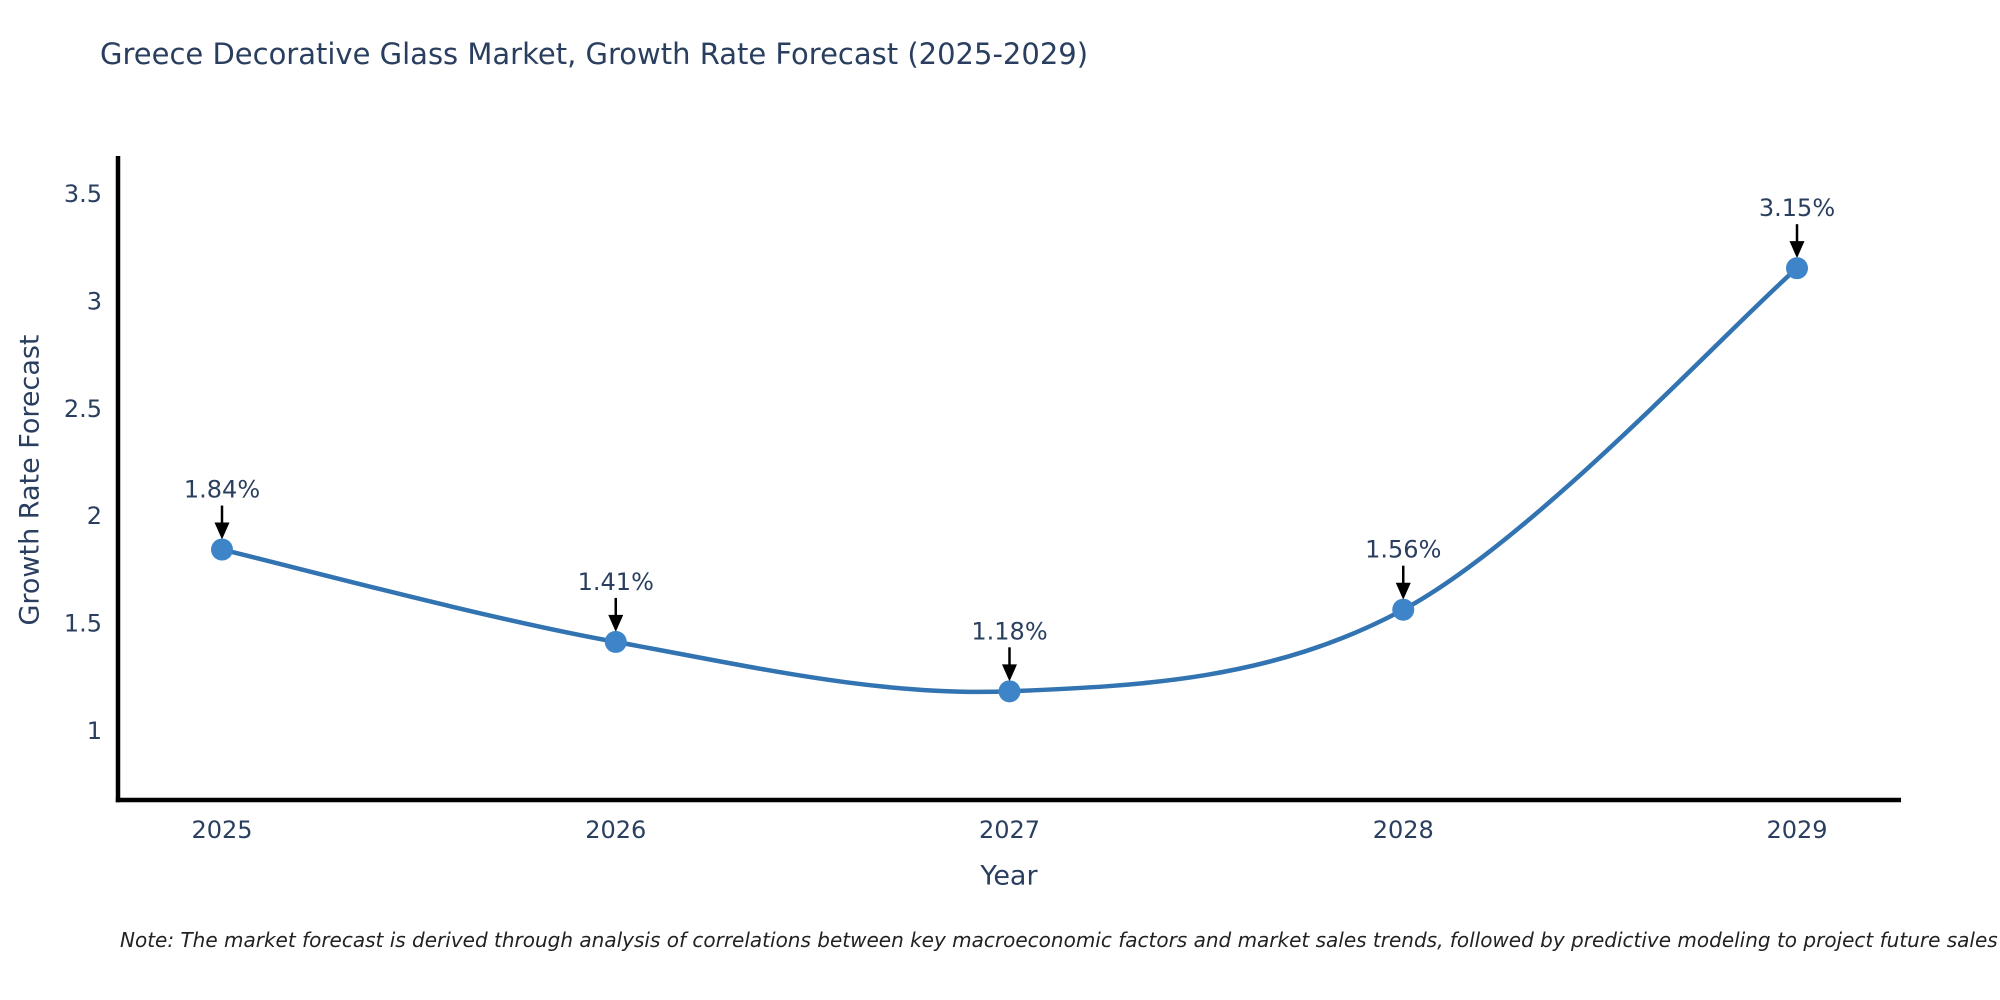 The height and width of the screenshot is (1000, 2000). What do you see at coordinates (83, 624) in the screenshot?
I see `y-tick-label: 1.5` at bounding box center [83, 624].